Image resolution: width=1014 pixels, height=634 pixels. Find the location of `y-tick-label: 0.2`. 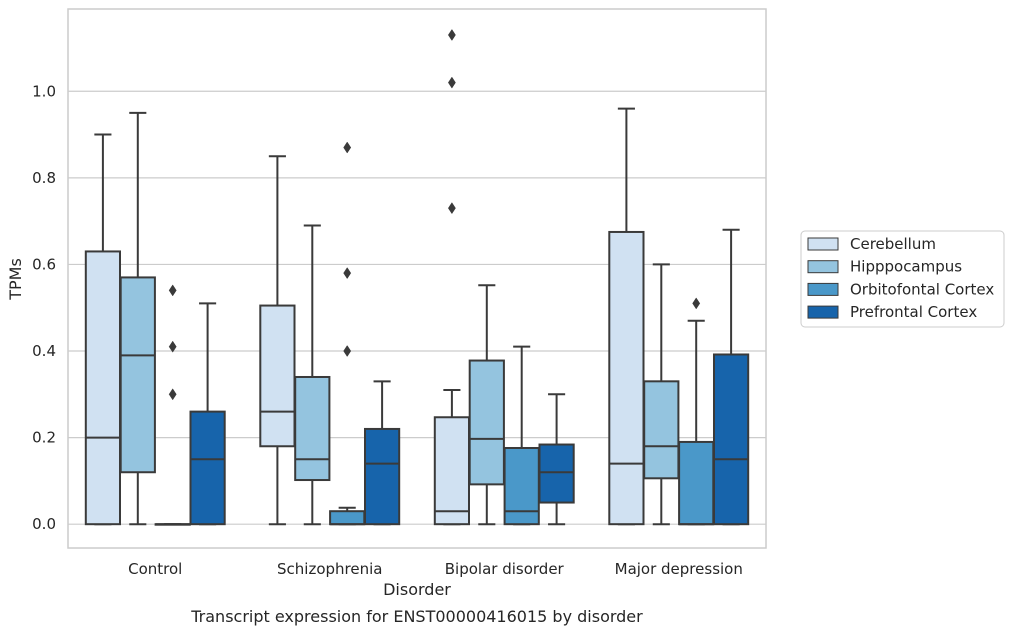

y-tick-label: 0.2 is located at coordinates (44, 438).